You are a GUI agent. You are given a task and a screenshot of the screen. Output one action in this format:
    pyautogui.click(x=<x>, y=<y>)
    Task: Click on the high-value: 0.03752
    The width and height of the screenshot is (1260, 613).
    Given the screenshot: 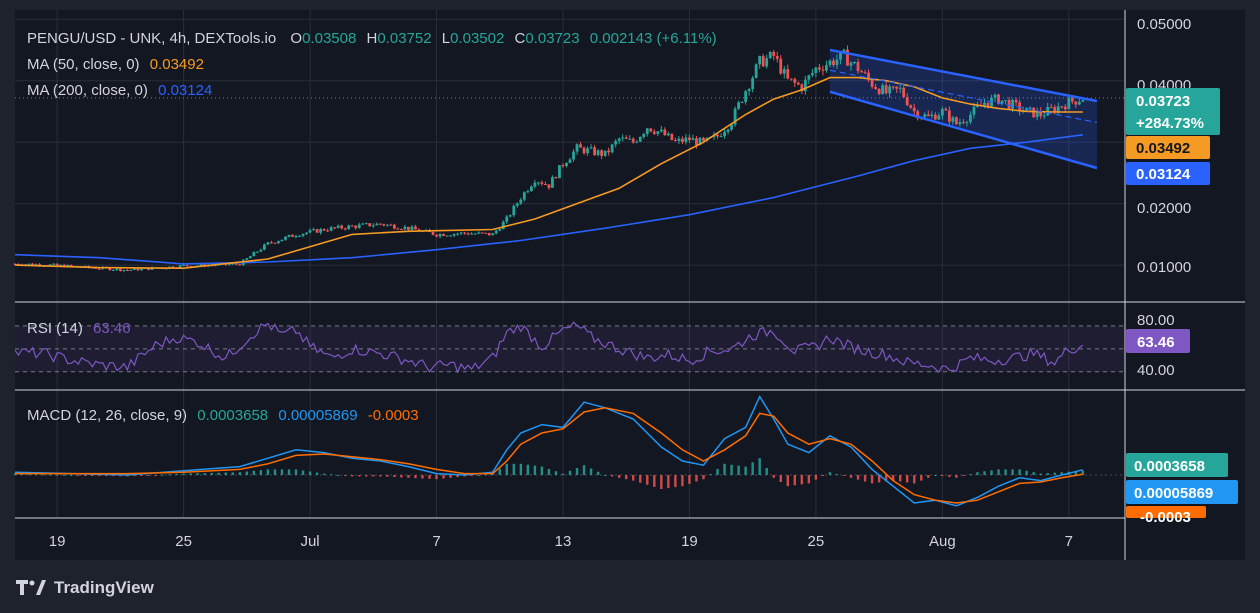 What is the action you would take?
    pyautogui.click(x=404, y=38)
    